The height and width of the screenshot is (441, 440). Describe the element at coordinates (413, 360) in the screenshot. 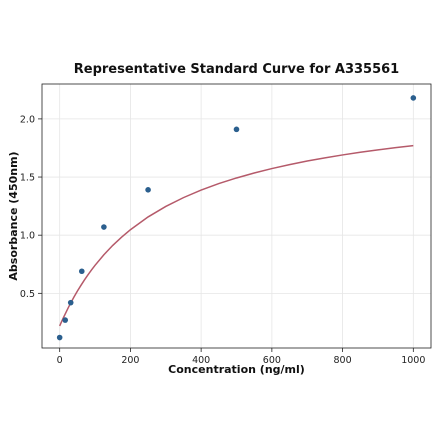

I see `x-tick-label: 1000` at that location.